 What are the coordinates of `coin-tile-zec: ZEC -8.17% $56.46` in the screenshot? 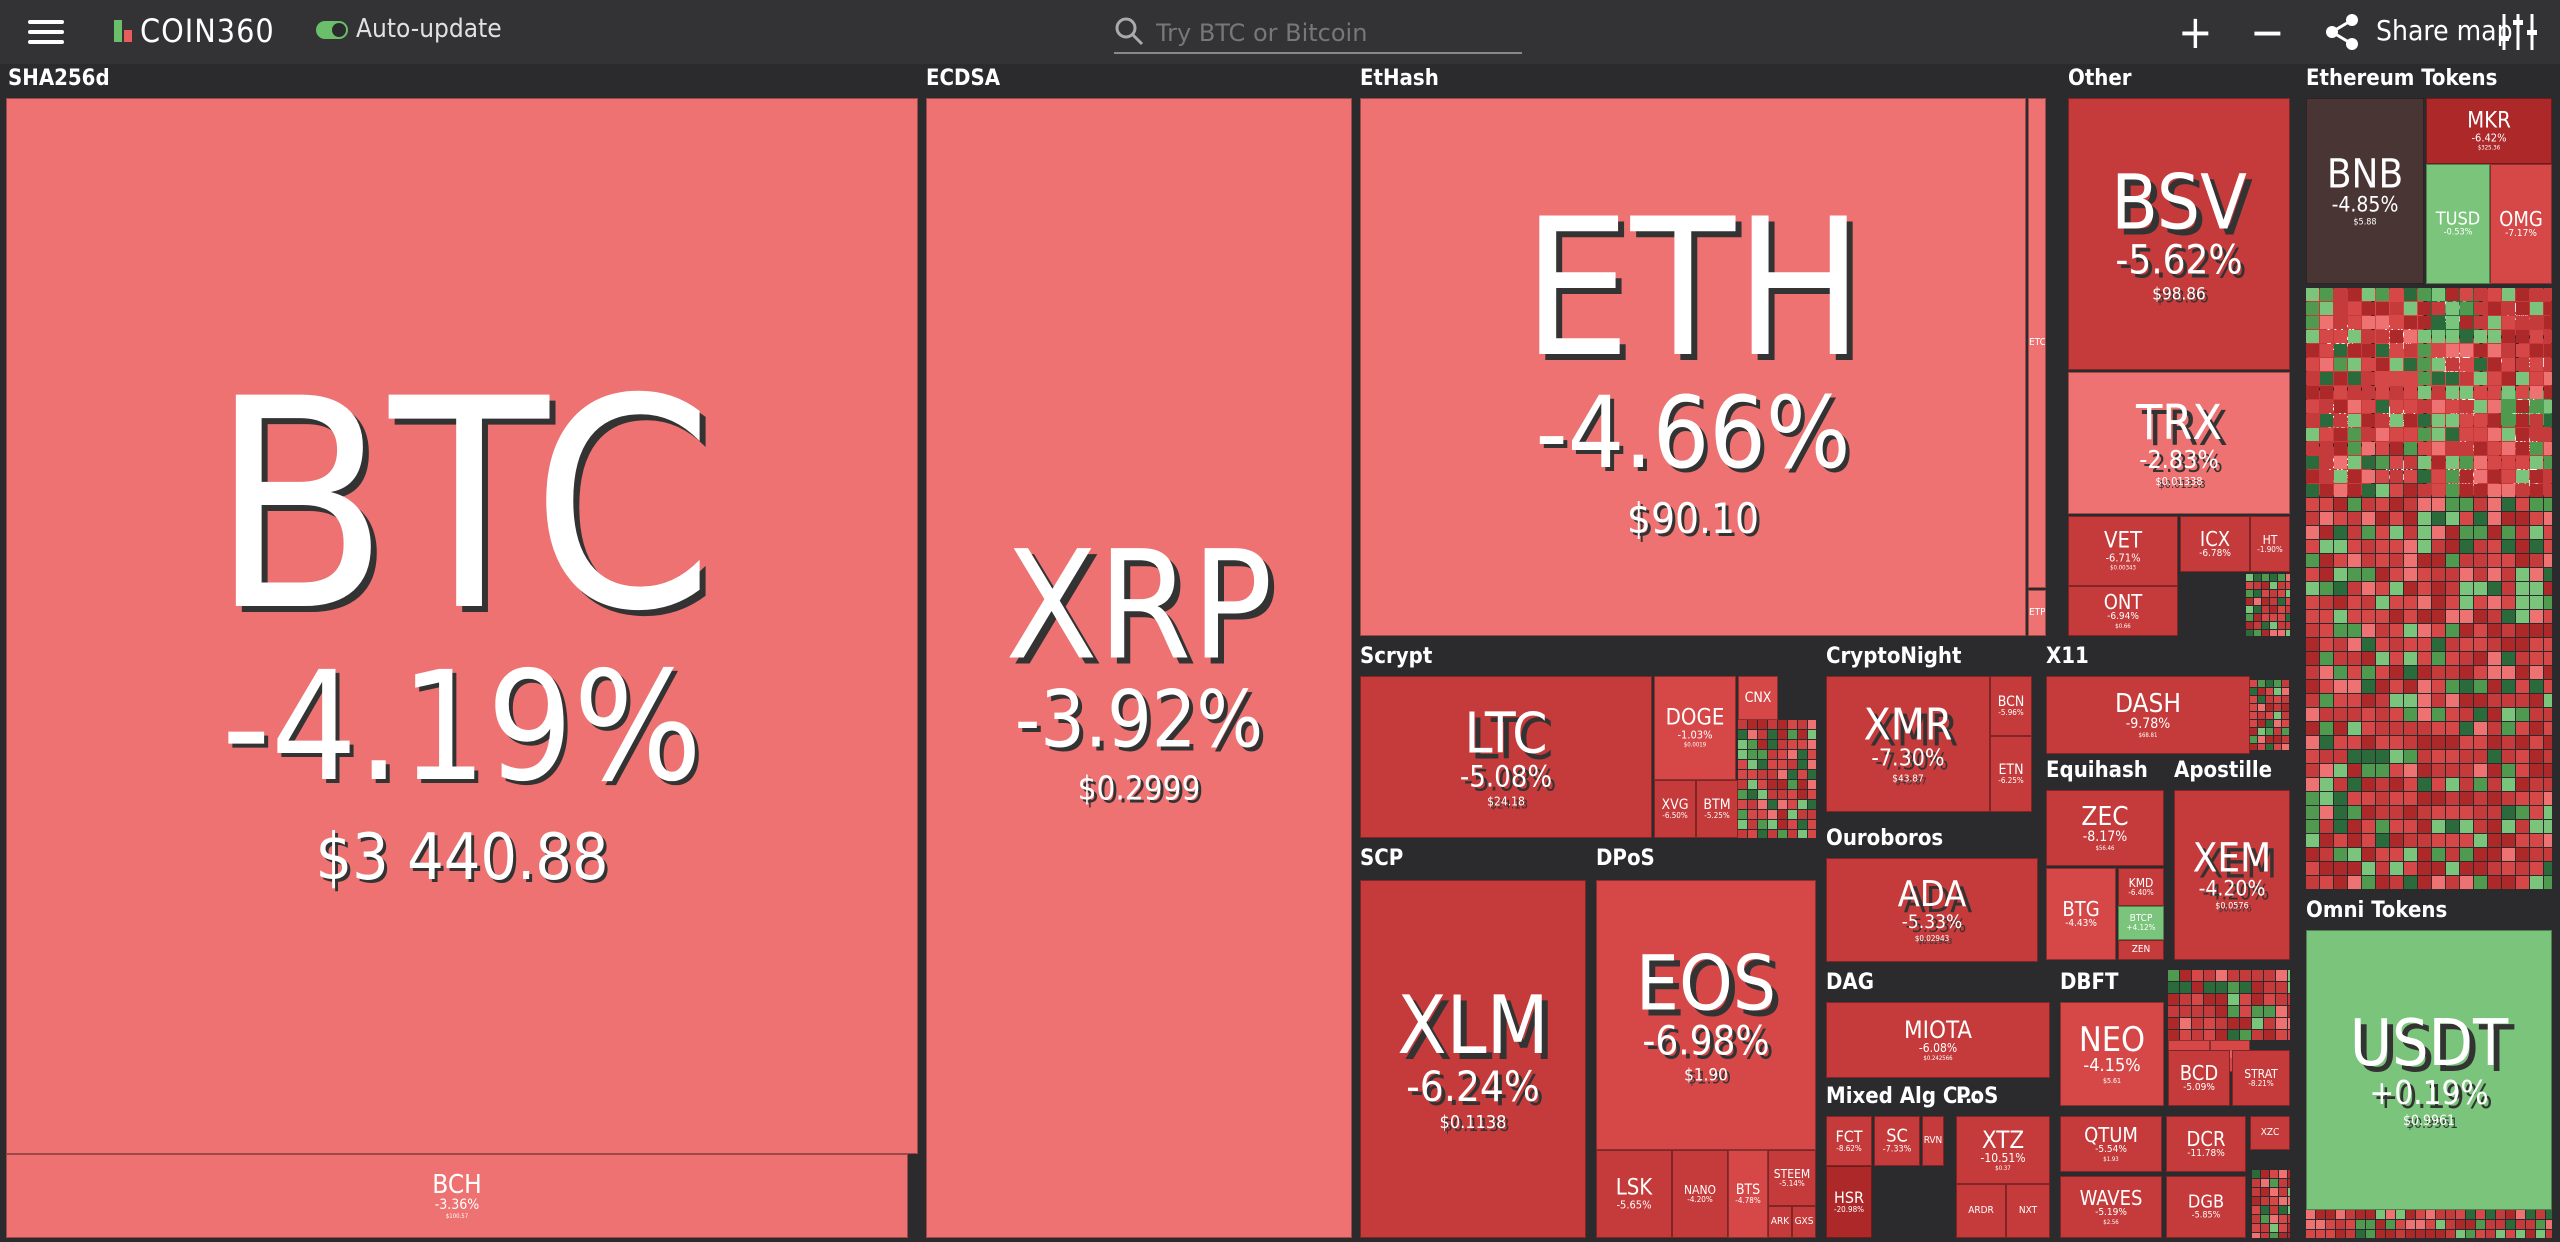 It's located at (2105, 828).